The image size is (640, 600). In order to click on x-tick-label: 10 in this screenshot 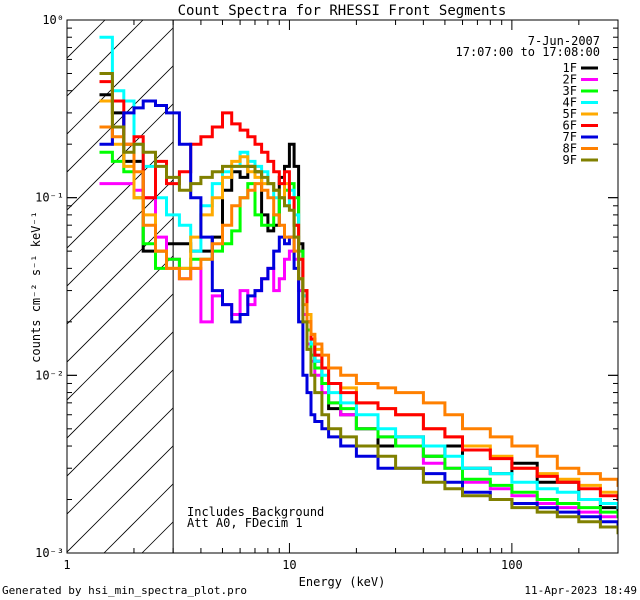, I will do `click(289, 565)`.